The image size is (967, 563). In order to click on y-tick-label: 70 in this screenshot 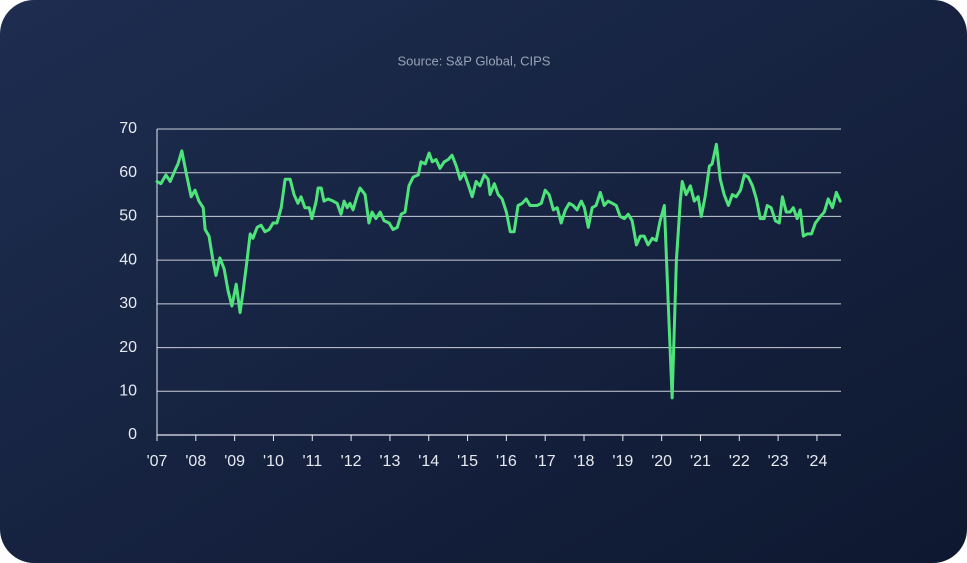, I will do `click(128, 128)`.